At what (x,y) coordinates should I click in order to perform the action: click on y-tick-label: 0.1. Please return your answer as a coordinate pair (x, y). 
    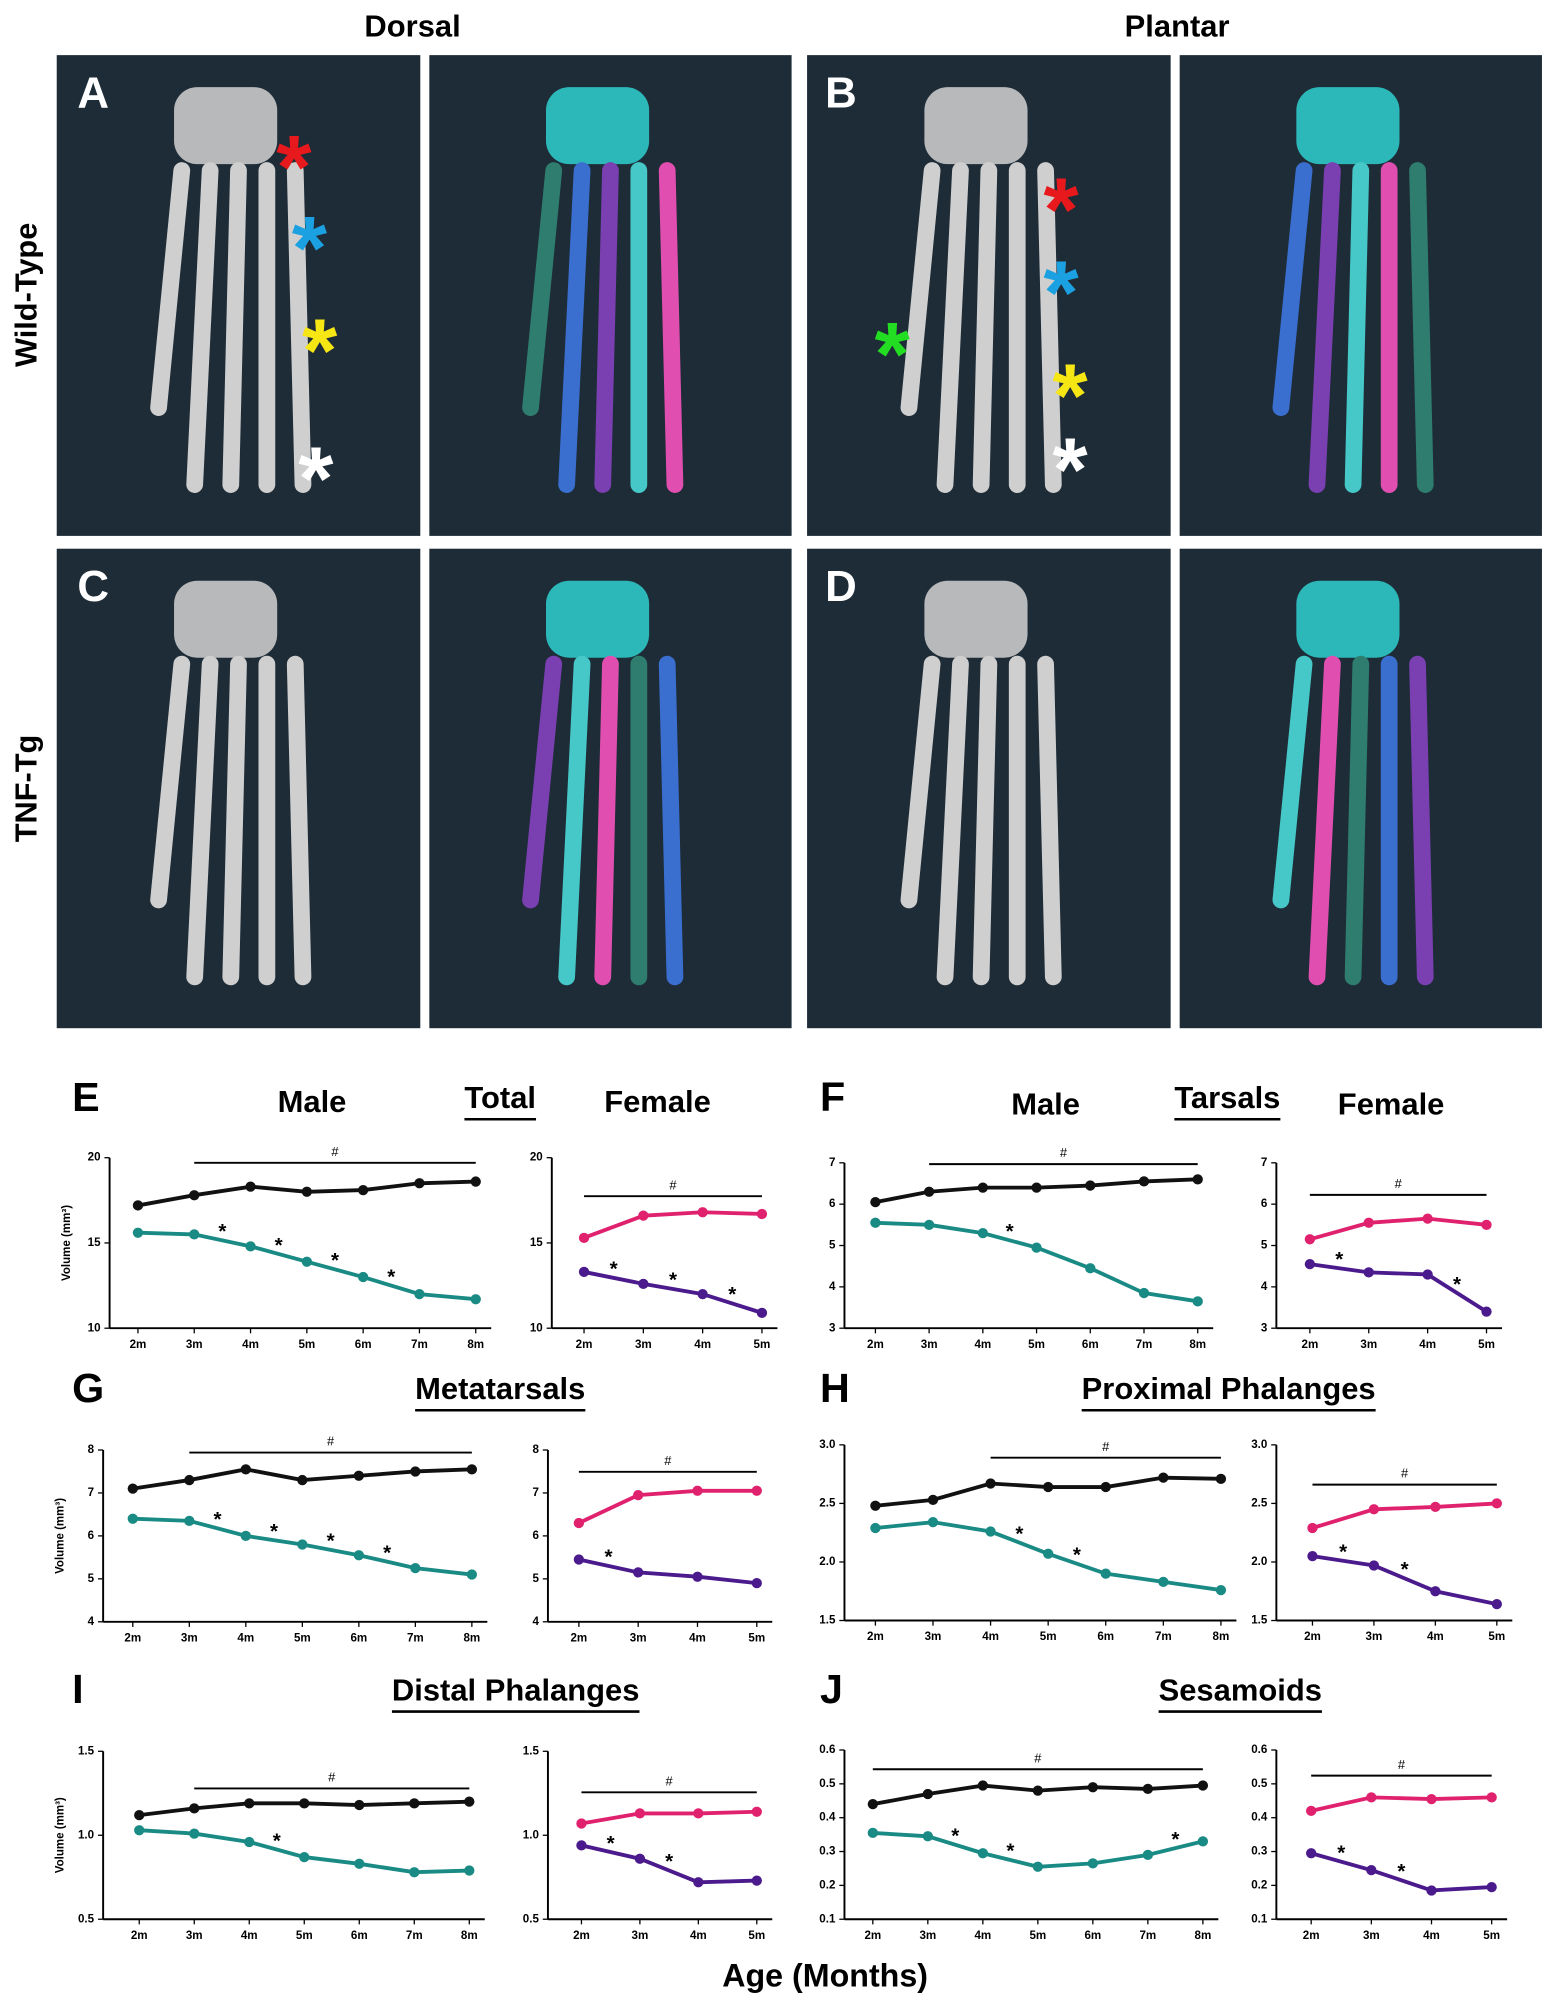
    Looking at the image, I should click on (1259, 1919).